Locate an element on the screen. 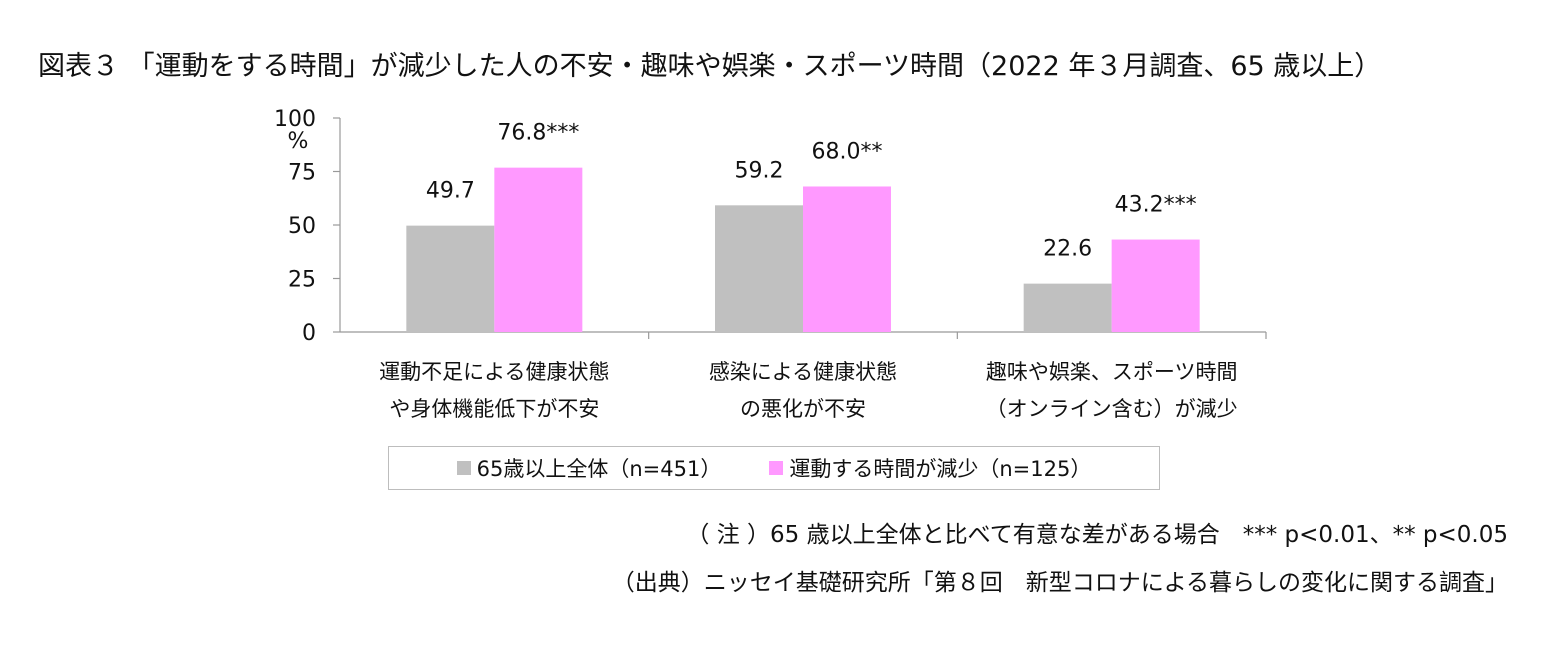  y-tick-label: 100 is located at coordinates (295, 119).